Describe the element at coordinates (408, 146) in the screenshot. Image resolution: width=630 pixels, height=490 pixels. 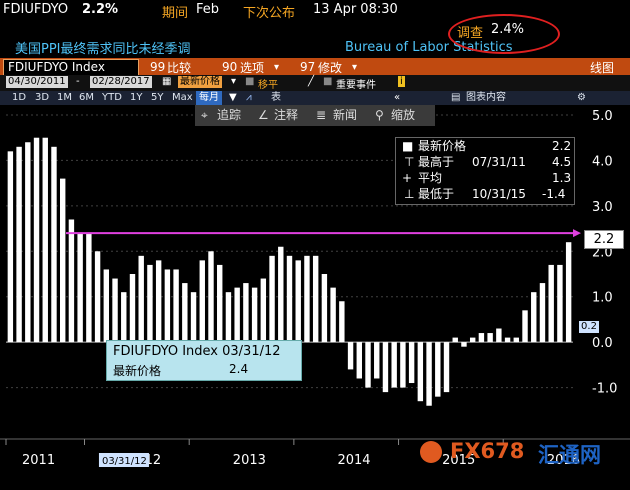
I see `last-price-marker-icon: ■` at that location.